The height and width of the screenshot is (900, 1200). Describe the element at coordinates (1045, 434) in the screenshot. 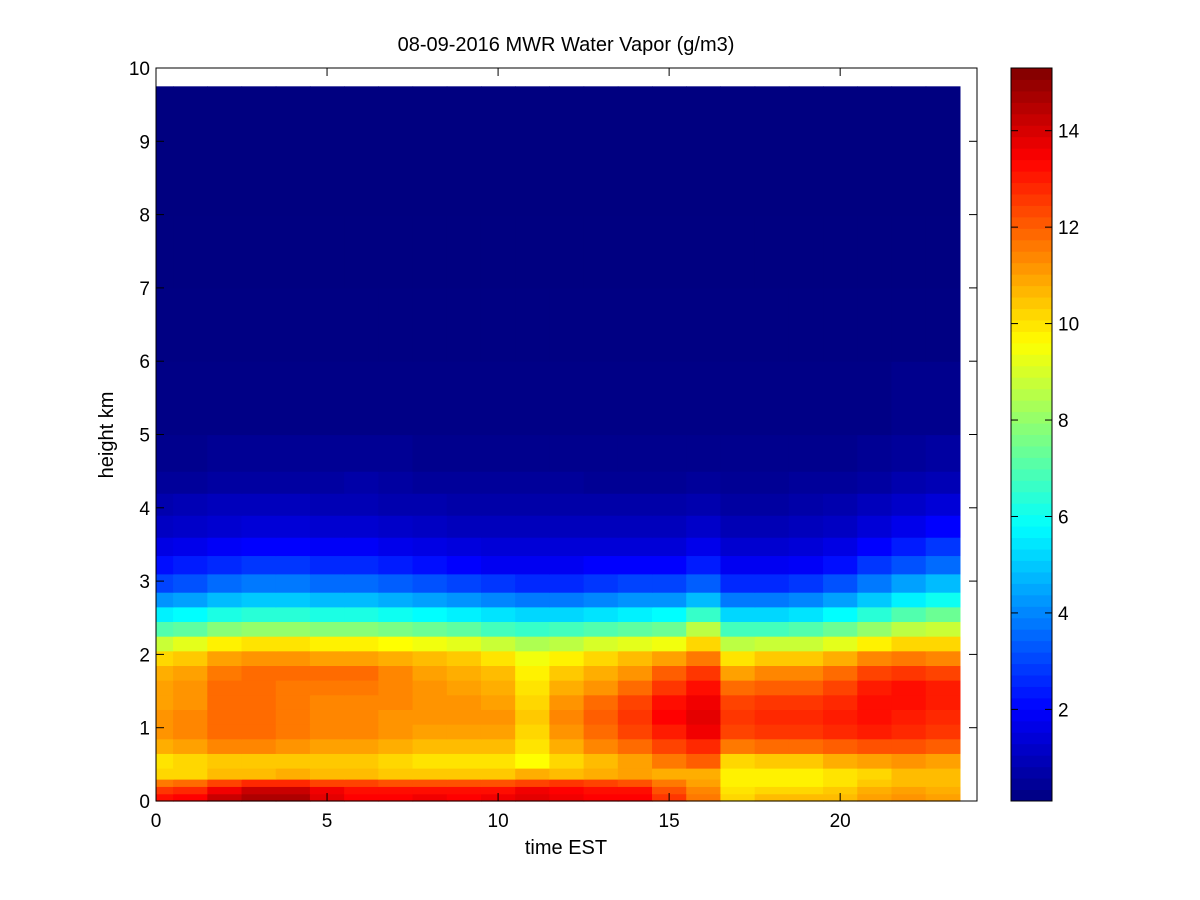

I see `colorbar: 2 4 6 8 10 12 14` at that location.